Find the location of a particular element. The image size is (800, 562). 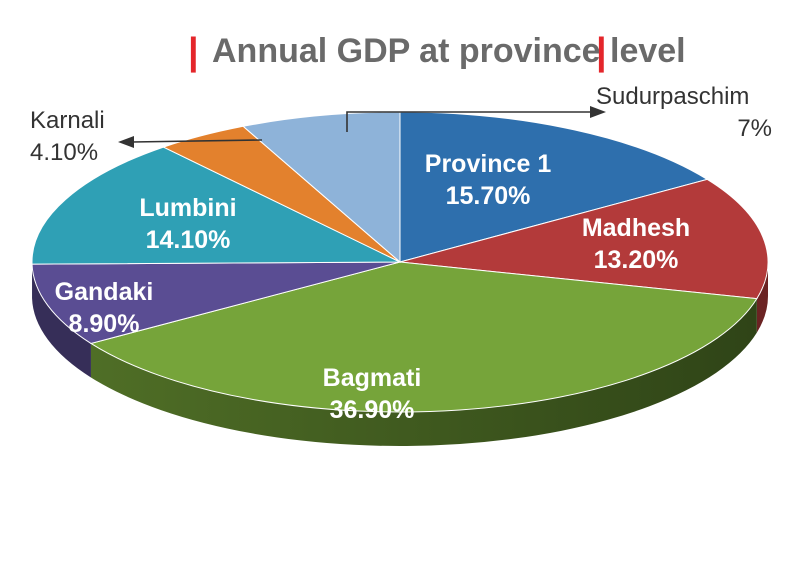

chart-title-group: | Annual GDP at province level | is located at coordinates (437, 52).